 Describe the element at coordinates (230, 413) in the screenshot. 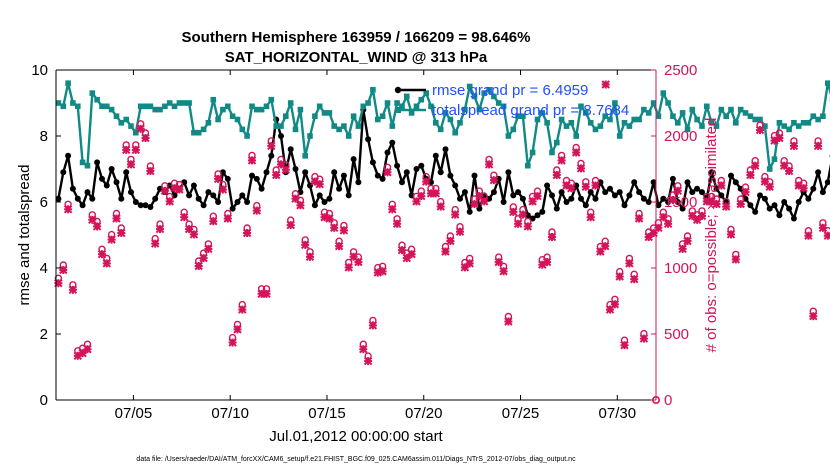

I see `x-tick-label: 07/10` at that location.